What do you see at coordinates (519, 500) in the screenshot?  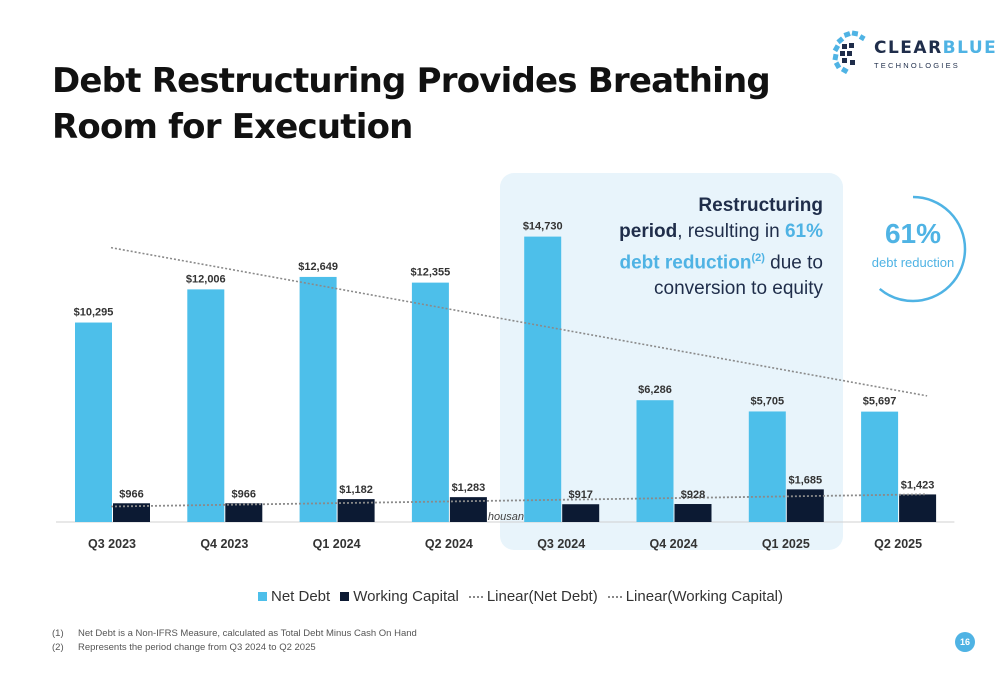 I see `working-capital-trendline` at bounding box center [519, 500].